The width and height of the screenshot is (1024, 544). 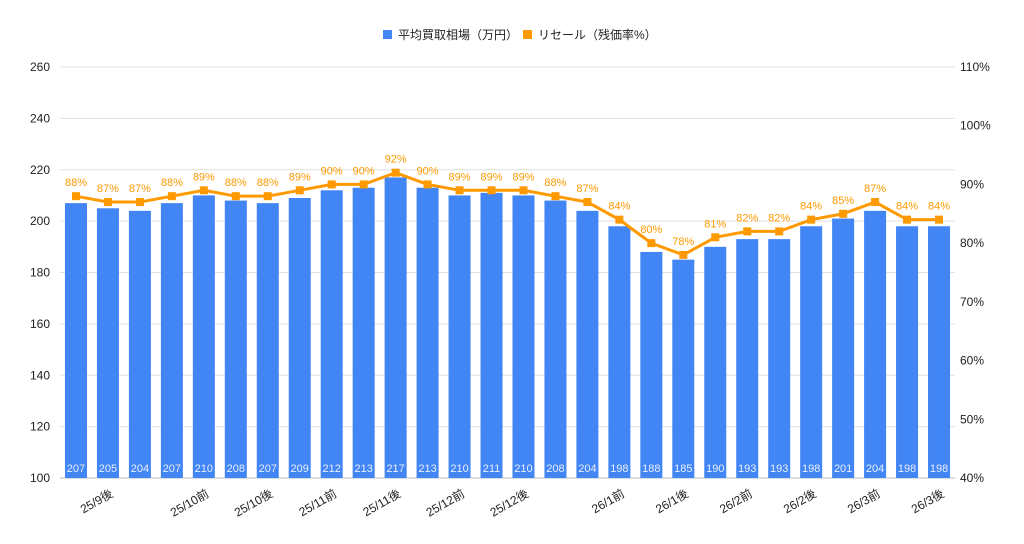 What do you see at coordinates (972, 361) in the screenshot?
I see `right-axis-tick: 60%` at bounding box center [972, 361].